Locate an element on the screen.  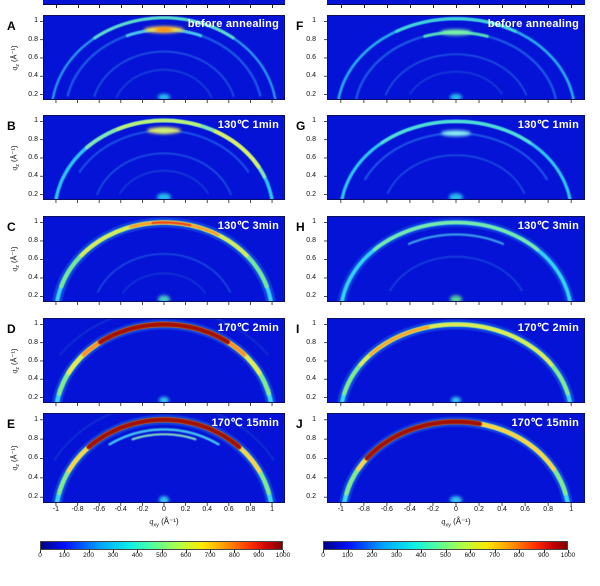
x-tick-label: -0.4 is located at coordinates (409, 509).